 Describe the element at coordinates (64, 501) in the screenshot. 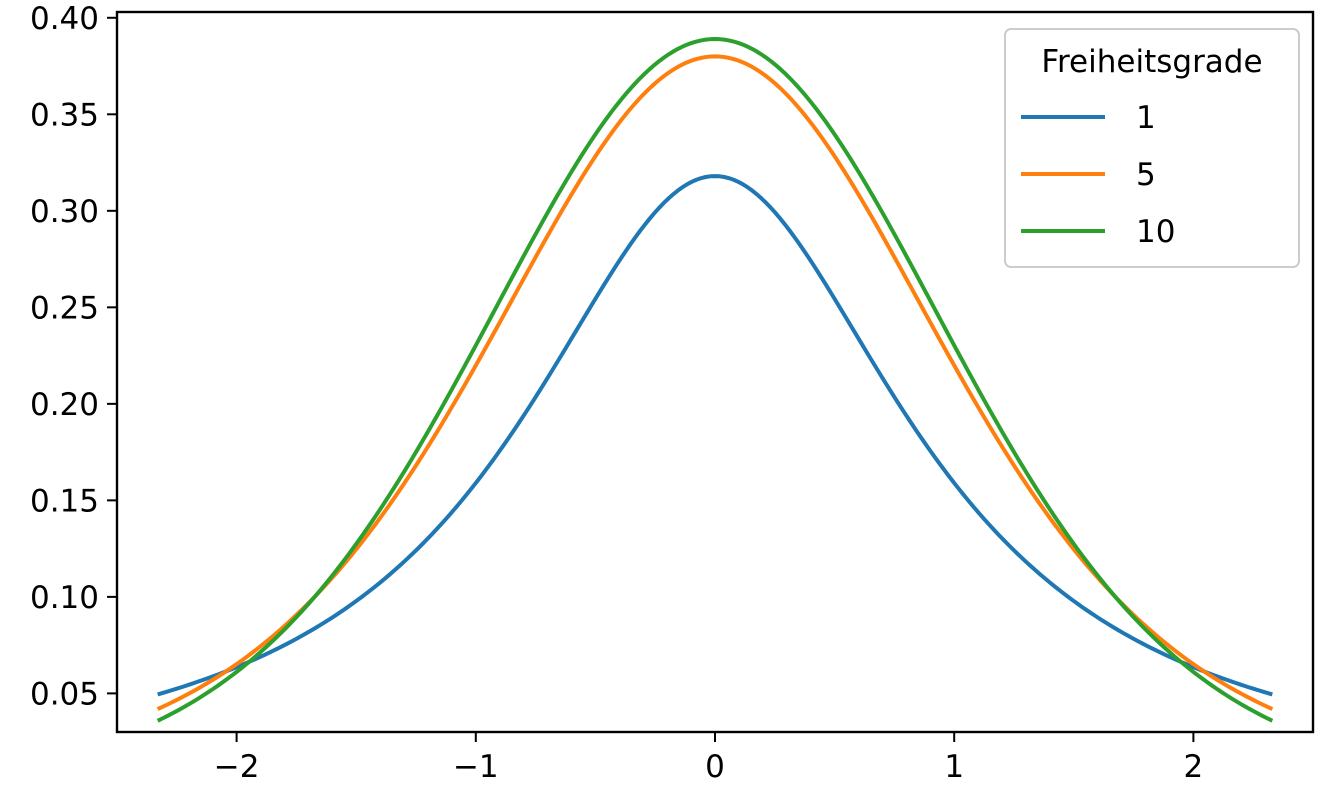

I see `y-tick-label: 0.15` at that location.